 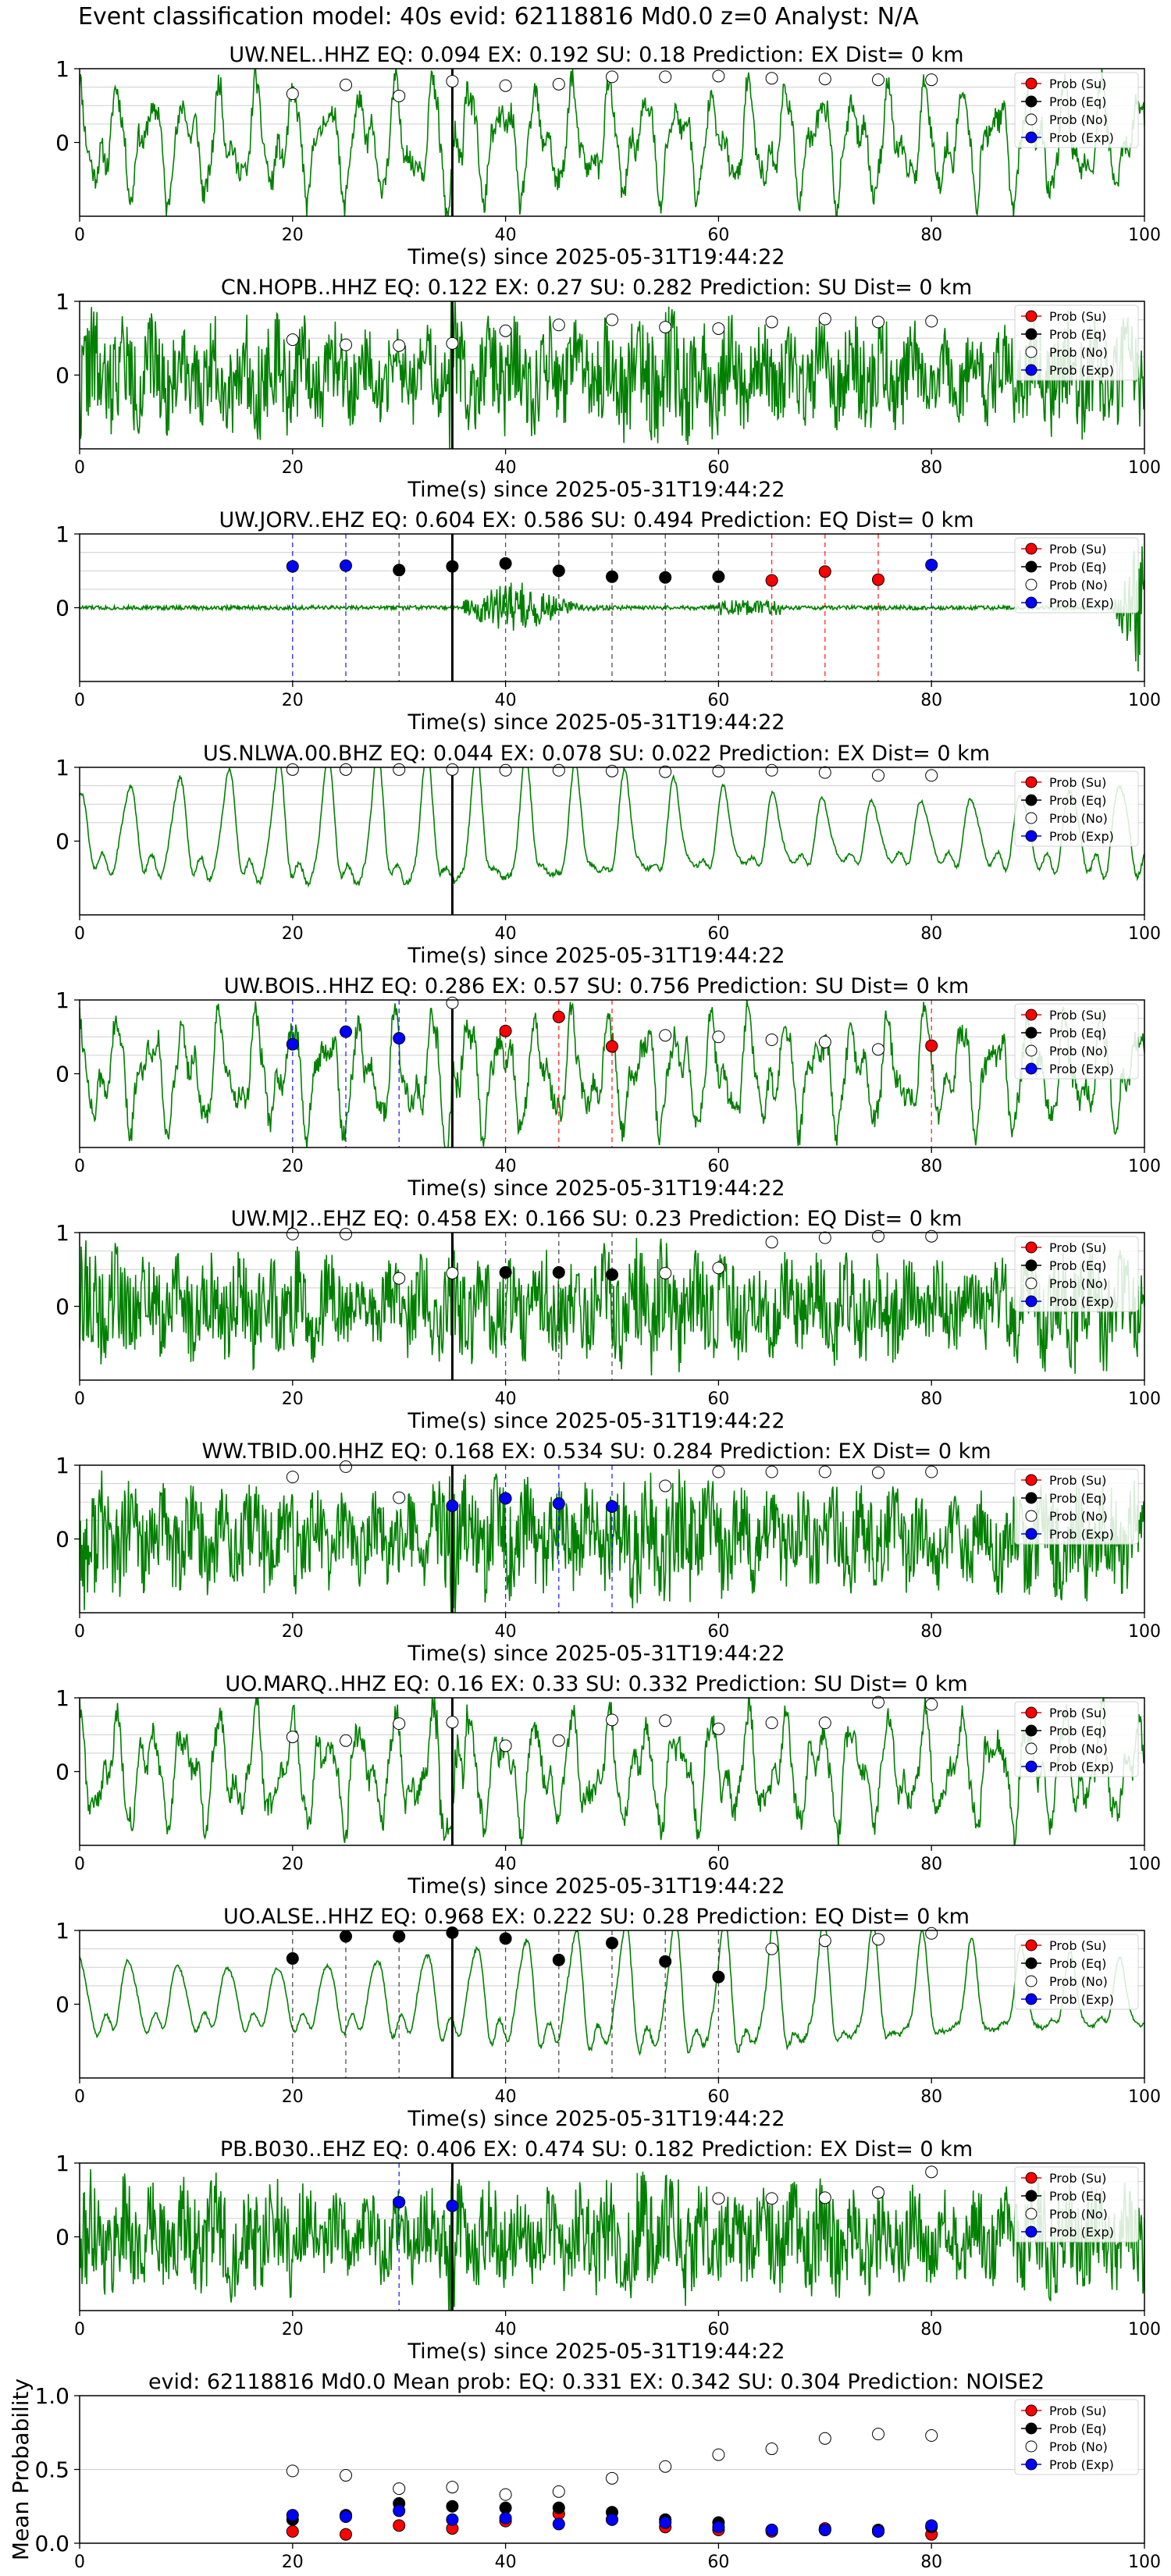 I want to click on legend-marker-su, so click(x=1031, y=1015).